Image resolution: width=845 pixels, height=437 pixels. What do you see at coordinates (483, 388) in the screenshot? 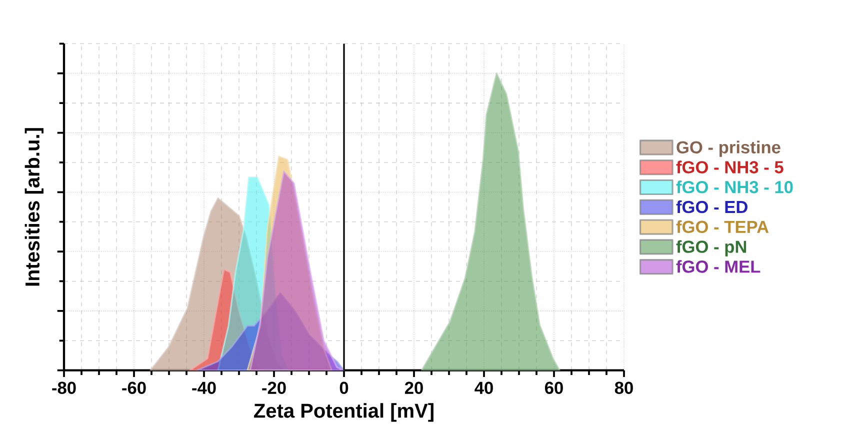
I see `x-tick-label: 40` at bounding box center [483, 388].